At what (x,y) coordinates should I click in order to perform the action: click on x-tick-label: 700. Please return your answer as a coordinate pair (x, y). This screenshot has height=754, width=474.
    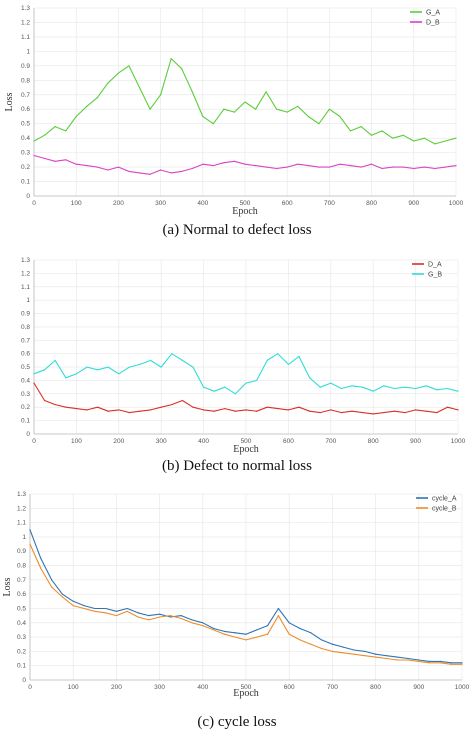
    Looking at the image, I should click on (330, 441).